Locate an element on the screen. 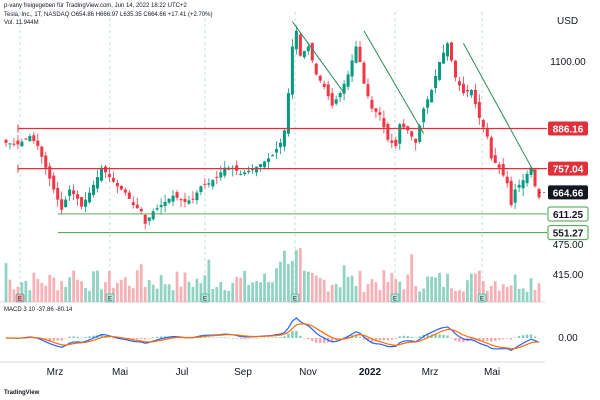 The height and width of the screenshot is (400, 600). price-tick-label: 475.00 is located at coordinates (568, 245).